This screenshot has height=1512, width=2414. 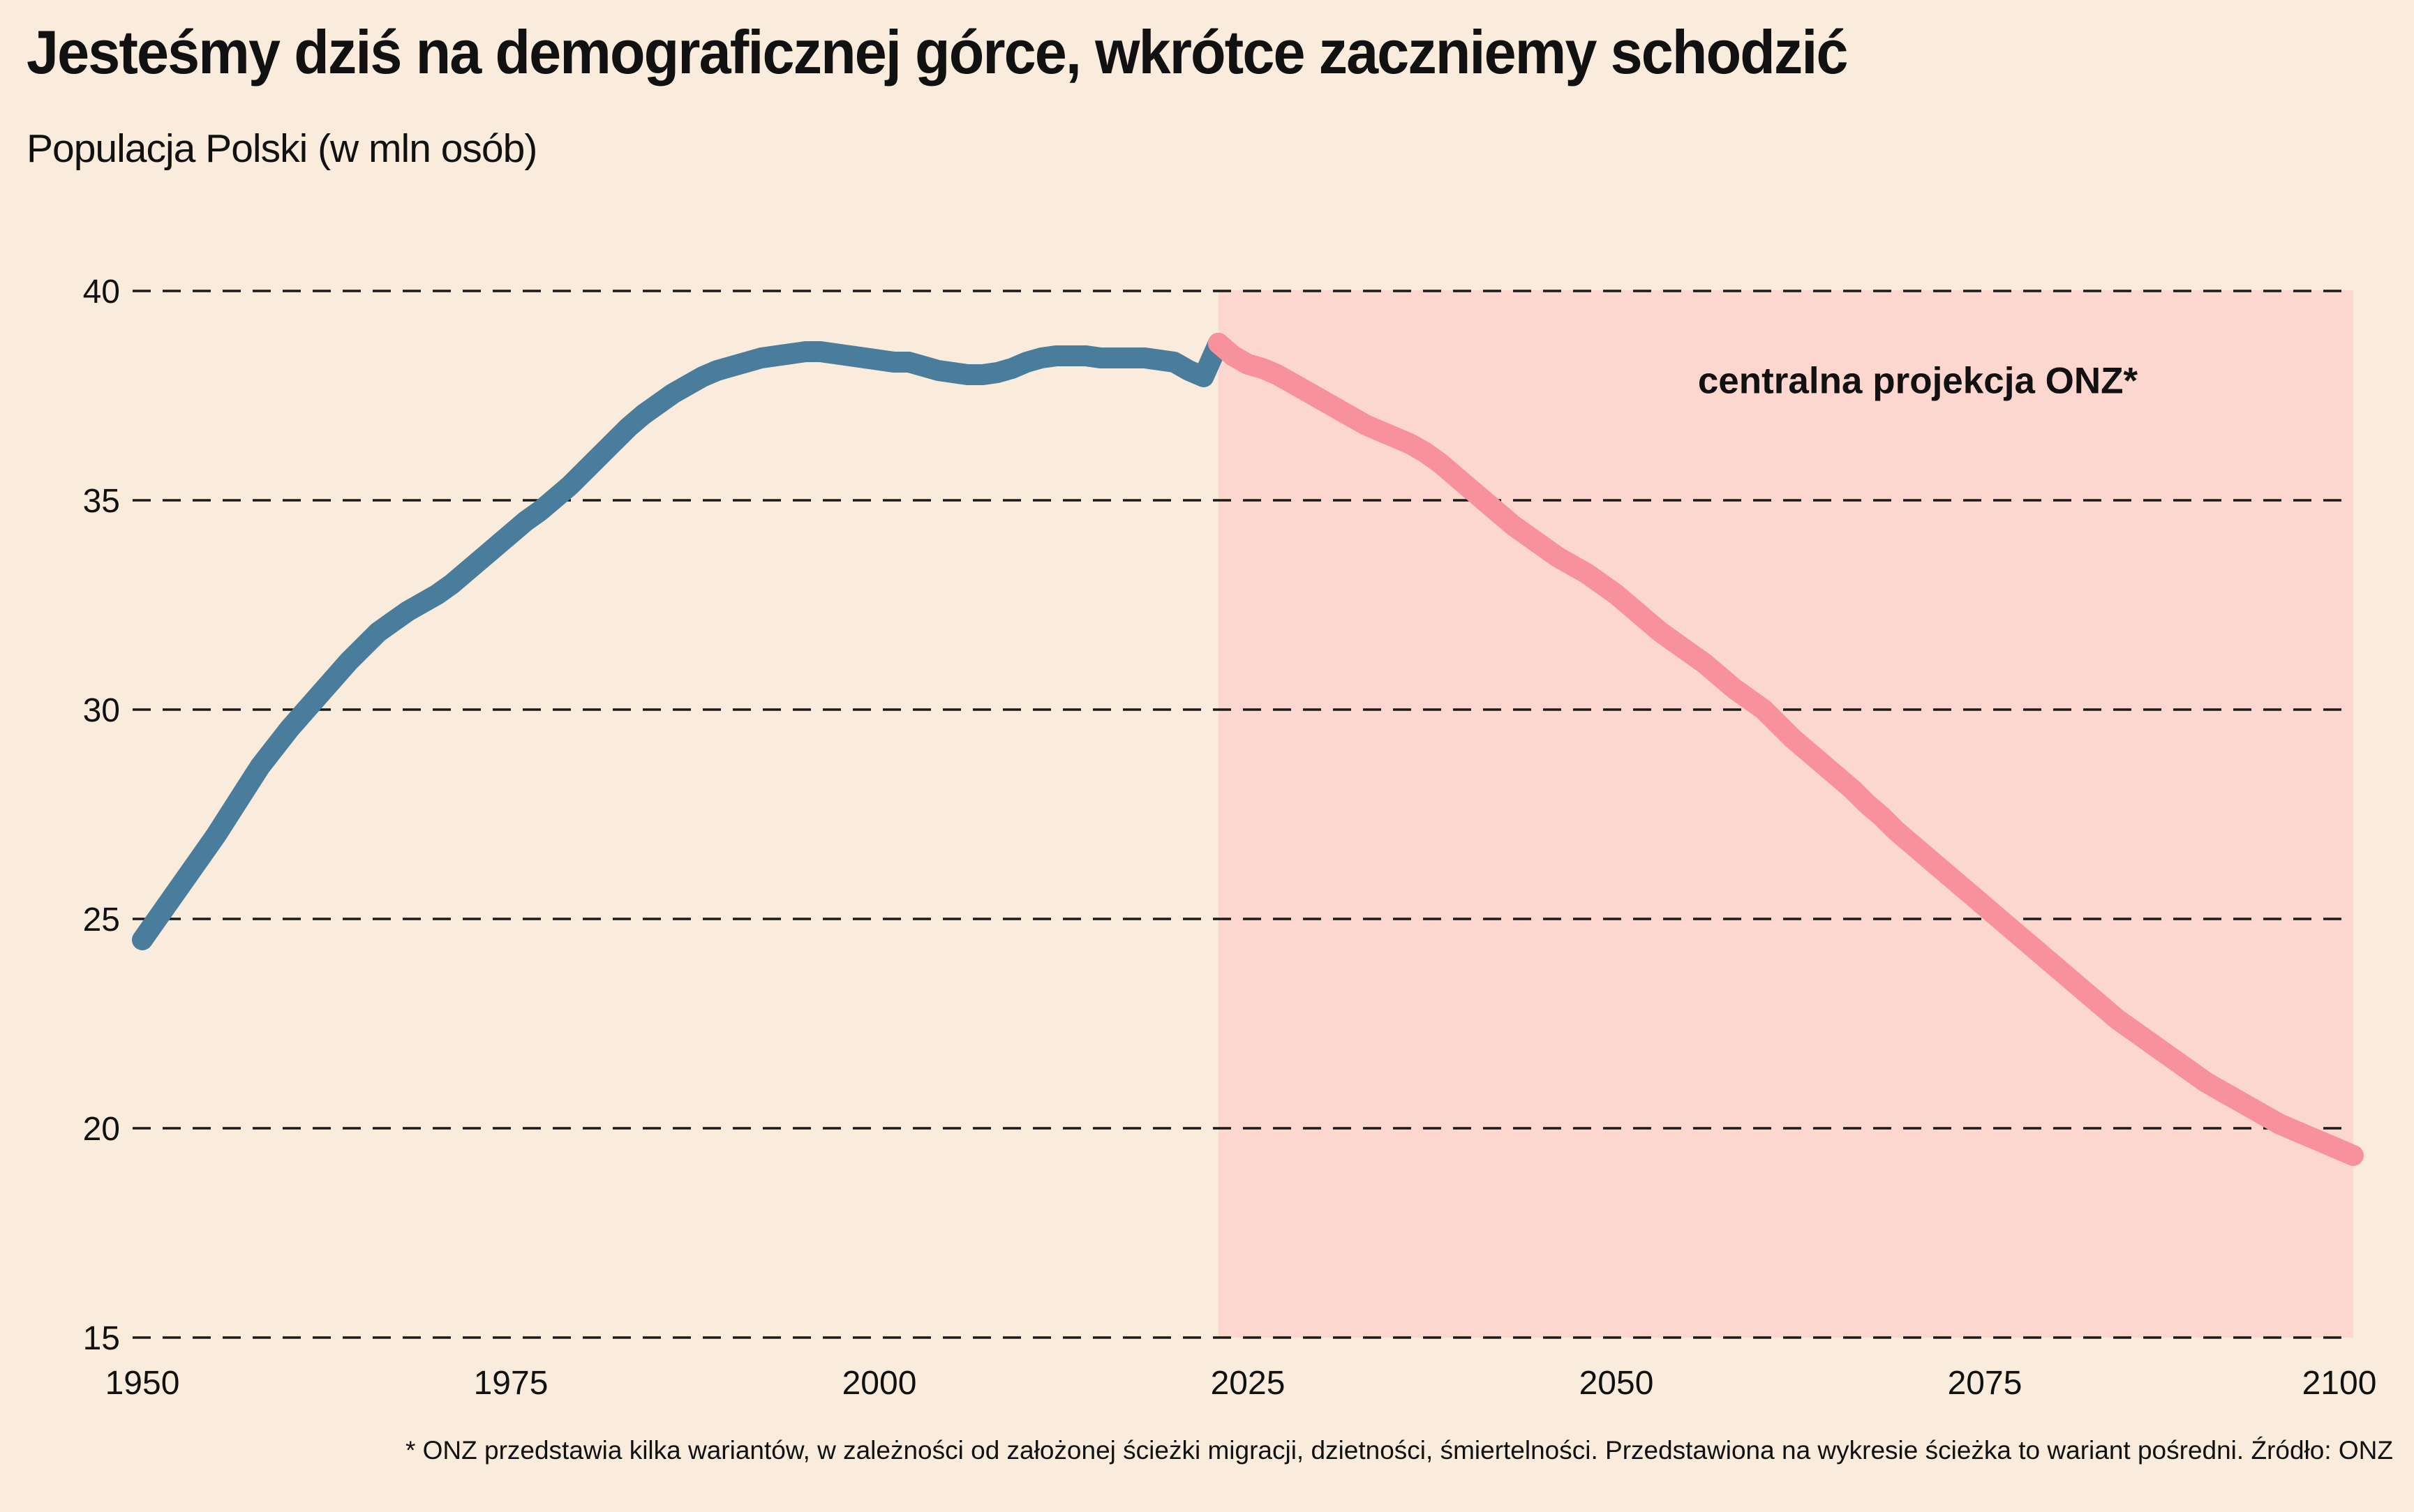 I want to click on y-tick-label: 25, so click(x=101, y=919).